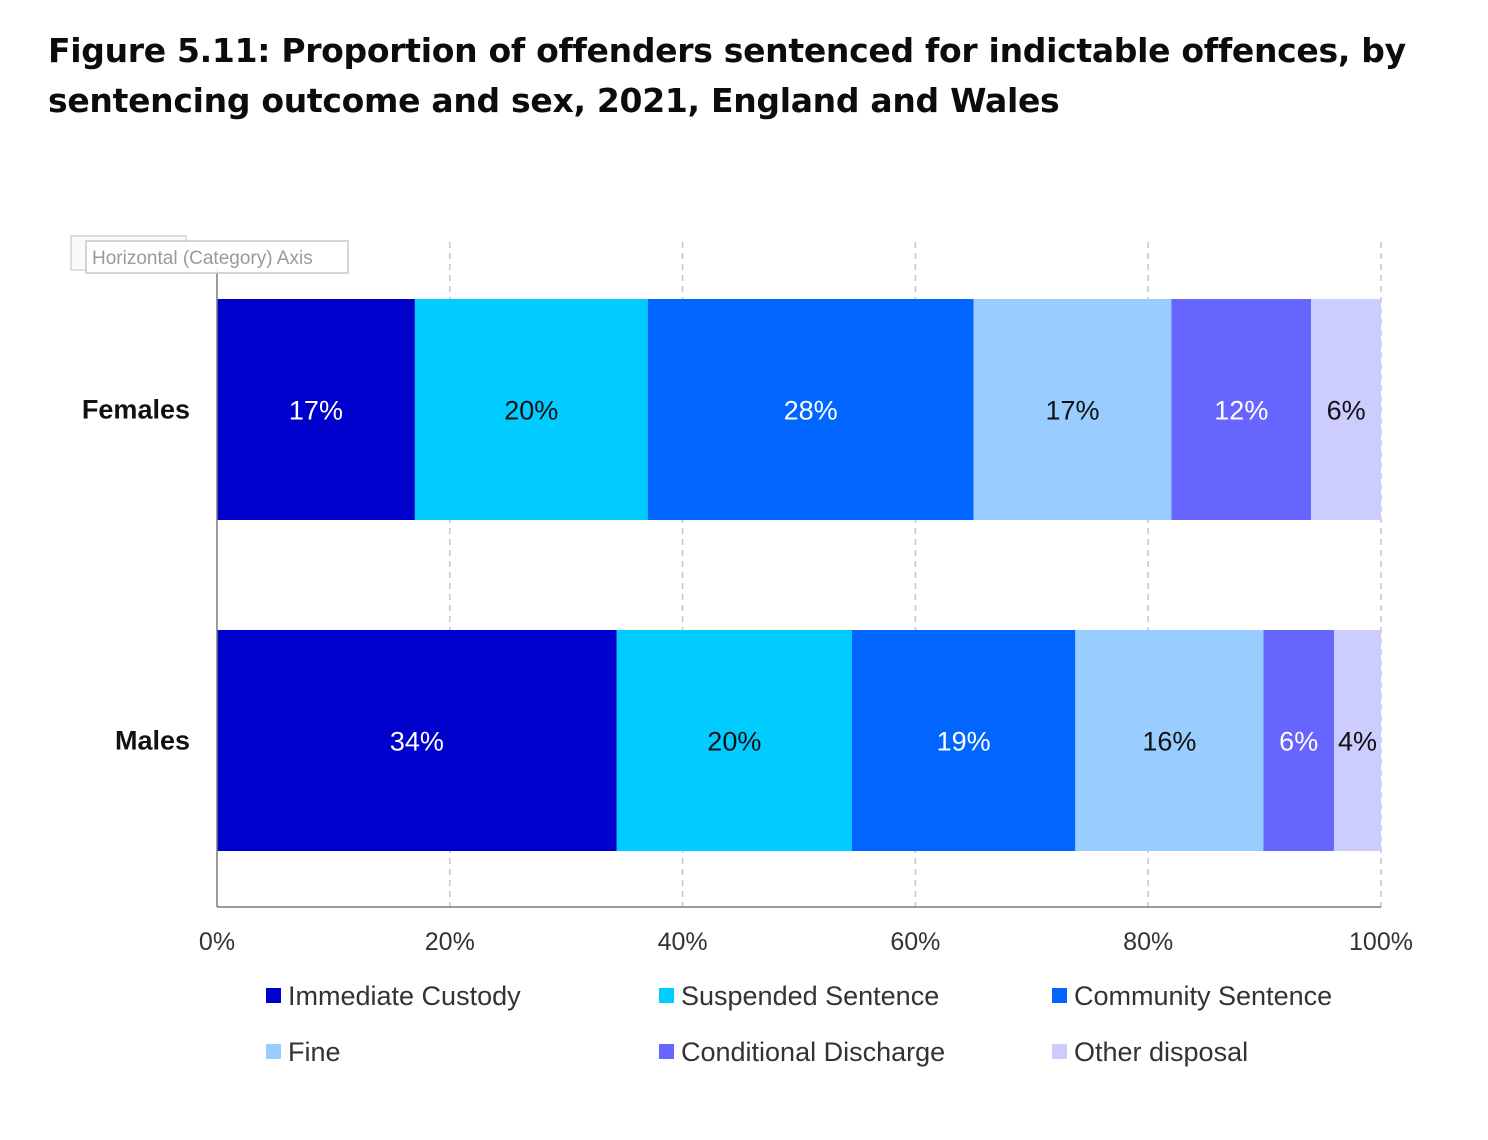 The width and height of the screenshot is (1488, 1140). Describe the element at coordinates (813, 1052) in the screenshot. I see `legend-label: Conditional Discharge` at that location.